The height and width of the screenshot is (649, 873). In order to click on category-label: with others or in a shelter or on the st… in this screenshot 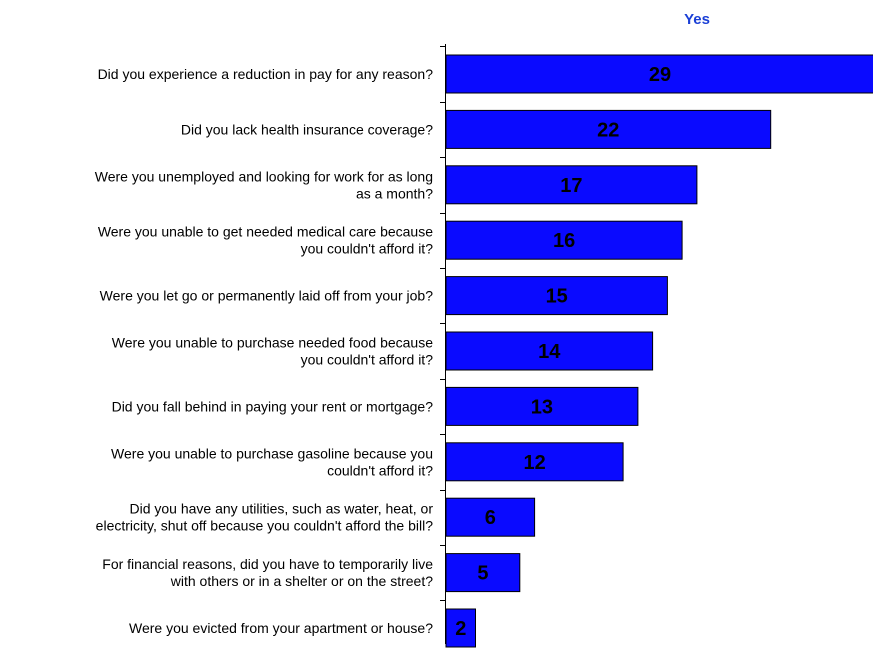, I will do `click(301, 581)`.